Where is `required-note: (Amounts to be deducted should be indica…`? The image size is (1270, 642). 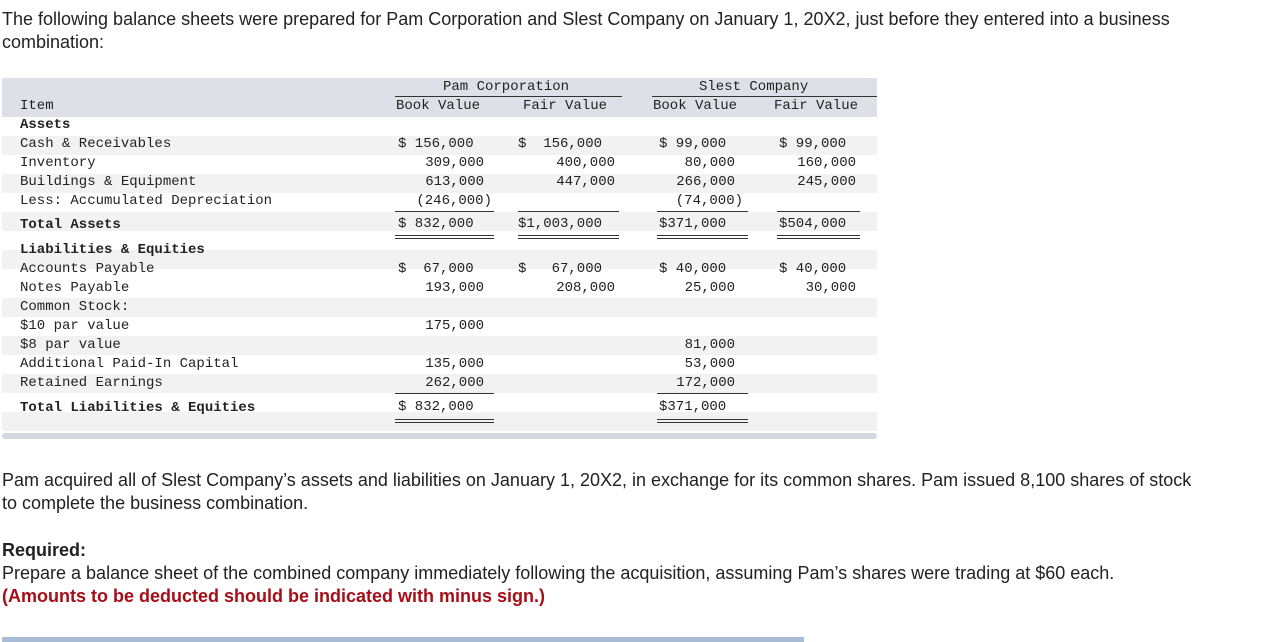 required-note: (Amounts to be deducted should be indica… is located at coordinates (274, 596).